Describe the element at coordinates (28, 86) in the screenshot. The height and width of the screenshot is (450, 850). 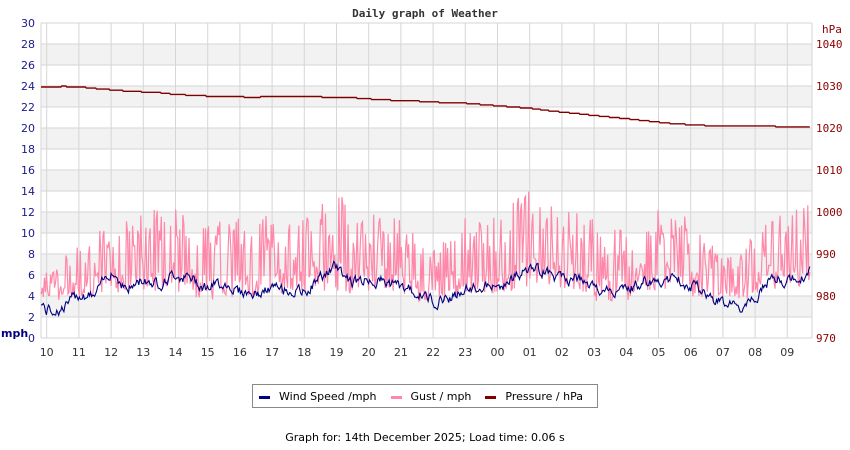
I see `svg-text: 24` at that location.